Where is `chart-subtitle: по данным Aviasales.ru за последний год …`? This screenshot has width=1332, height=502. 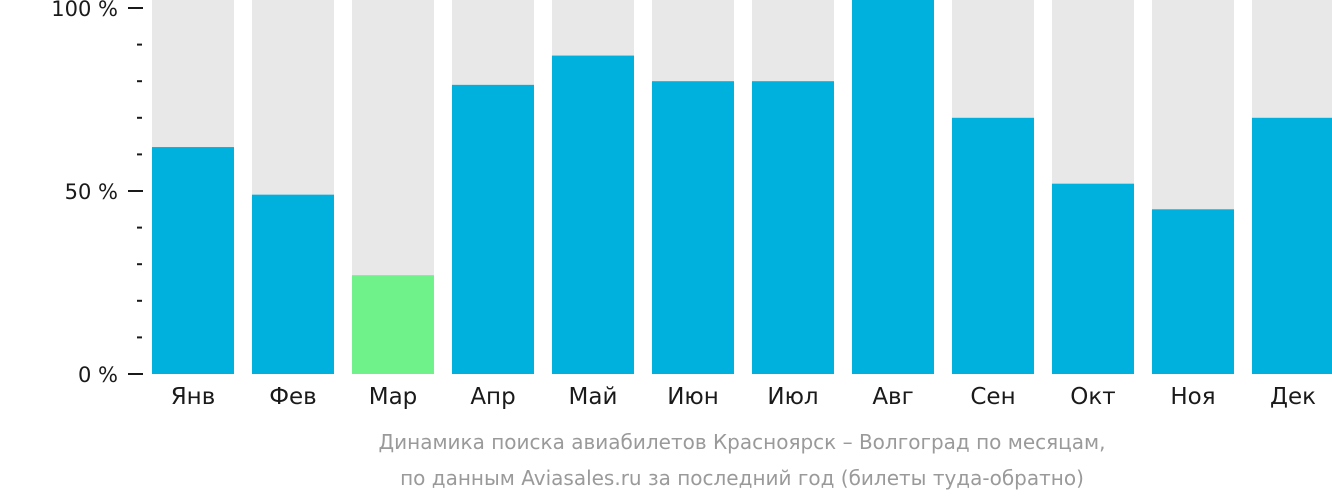 chart-subtitle: по данным Aviasales.ru за последний год … is located at coordinates (742, 478).